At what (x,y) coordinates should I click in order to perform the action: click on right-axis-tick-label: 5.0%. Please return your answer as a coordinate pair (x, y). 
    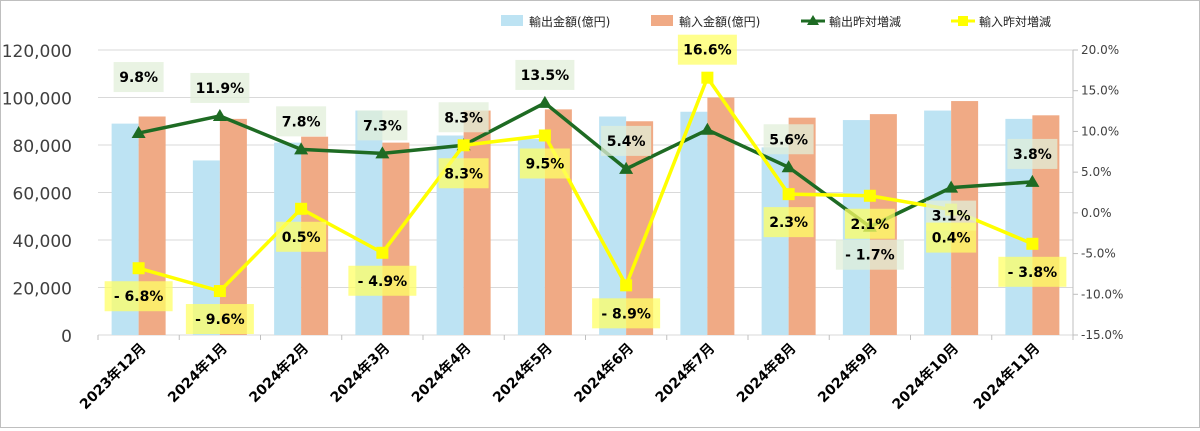
    Looking at the image, I should click on (1096, 172).